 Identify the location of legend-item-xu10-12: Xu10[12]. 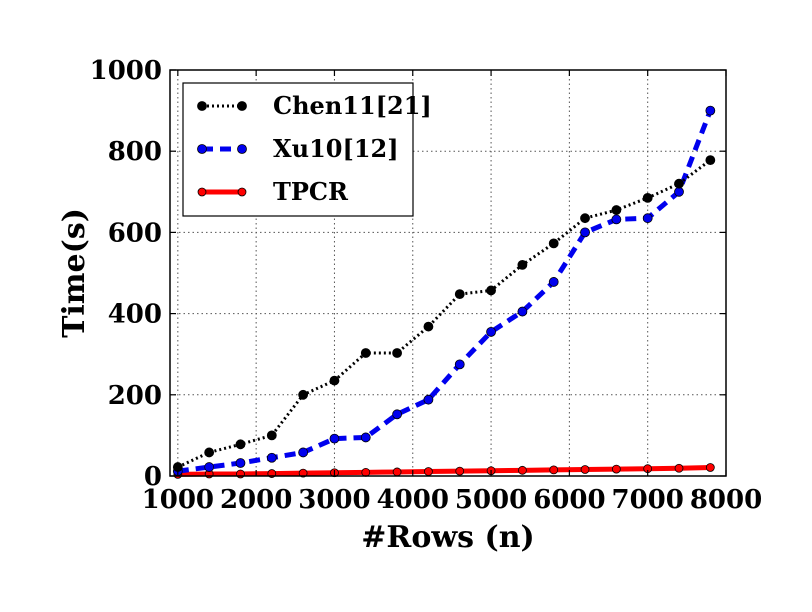
(298, 148).